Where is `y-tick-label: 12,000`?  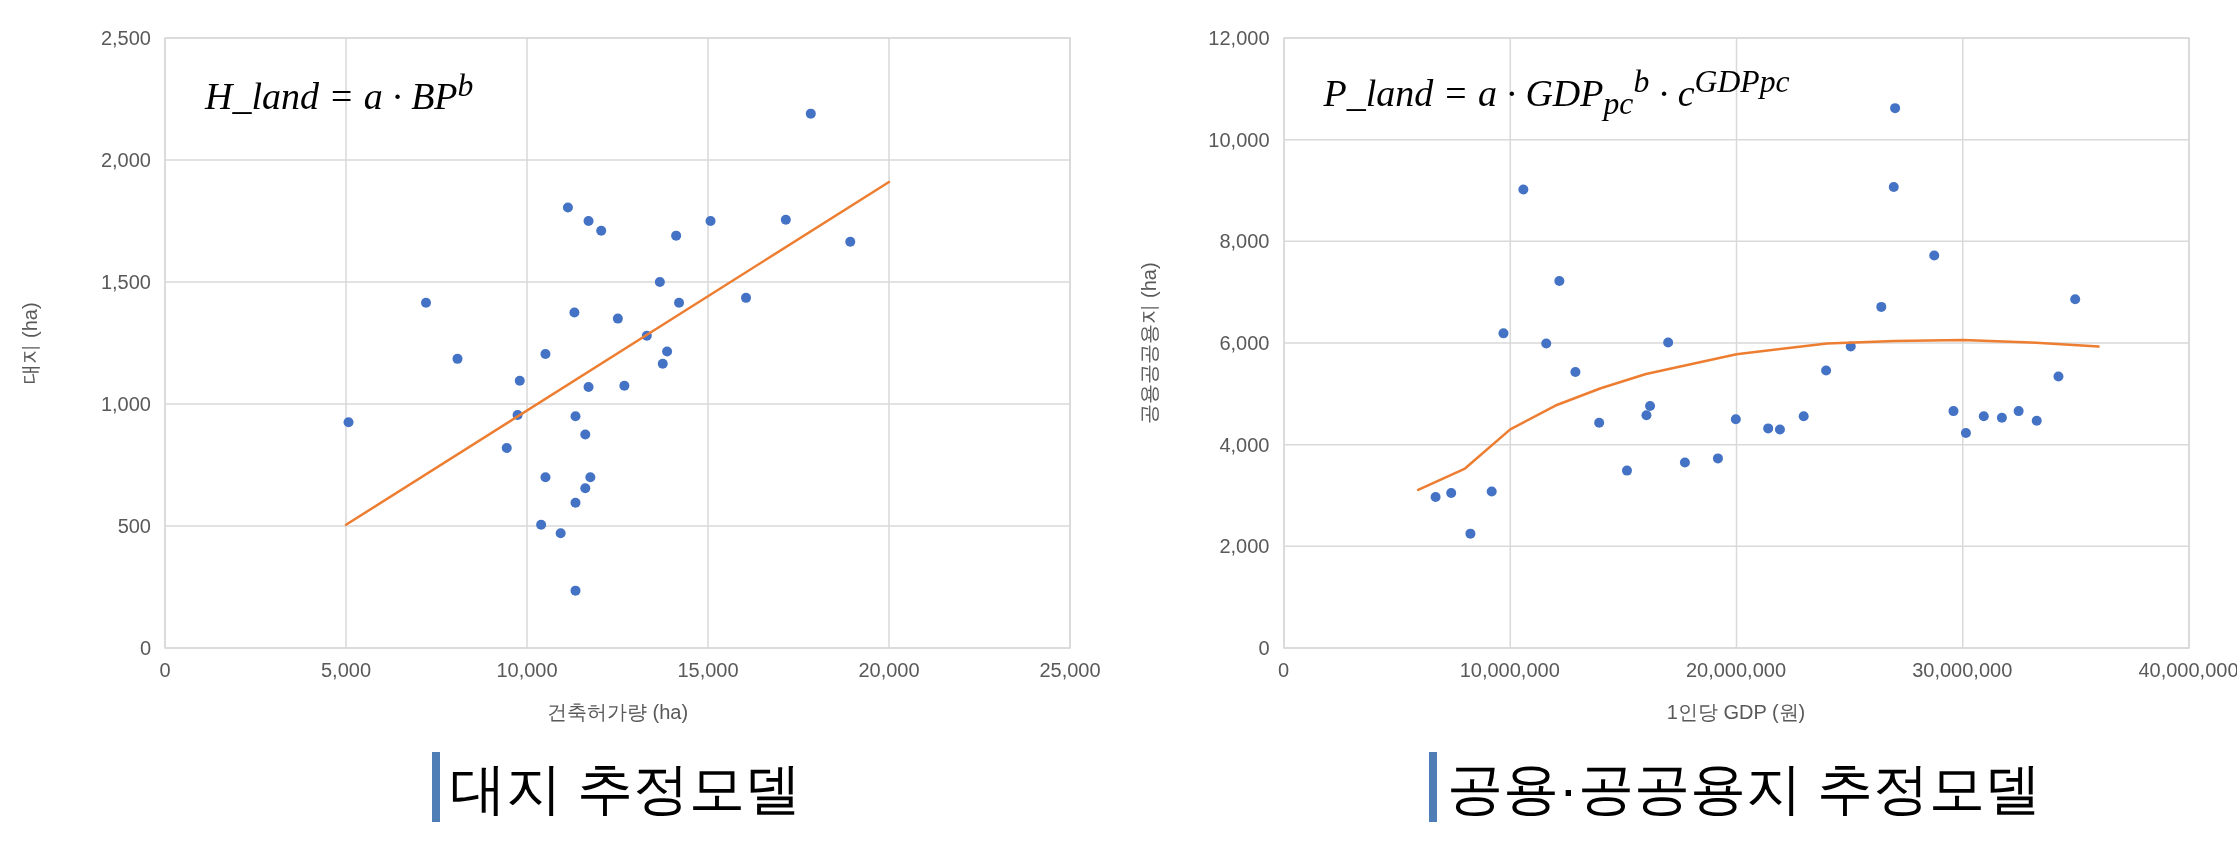 y-tick-label: 12,000 is located at coordinates (1239, 38).